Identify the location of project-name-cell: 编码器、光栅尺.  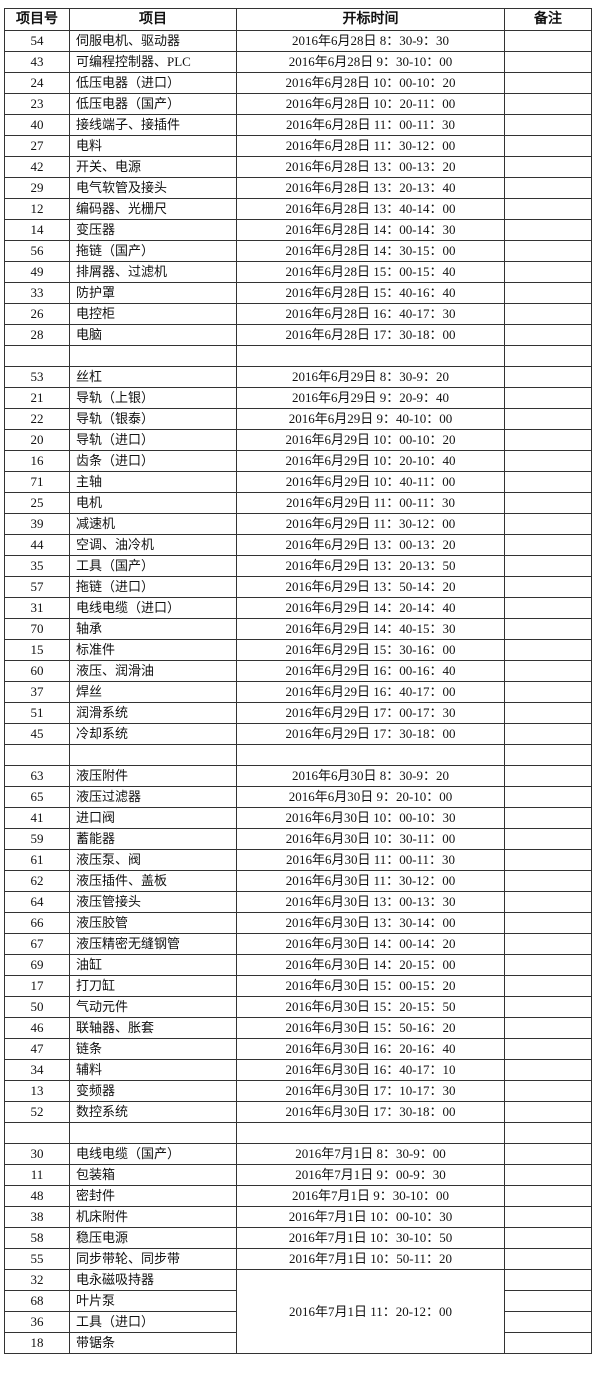
(153, 209).